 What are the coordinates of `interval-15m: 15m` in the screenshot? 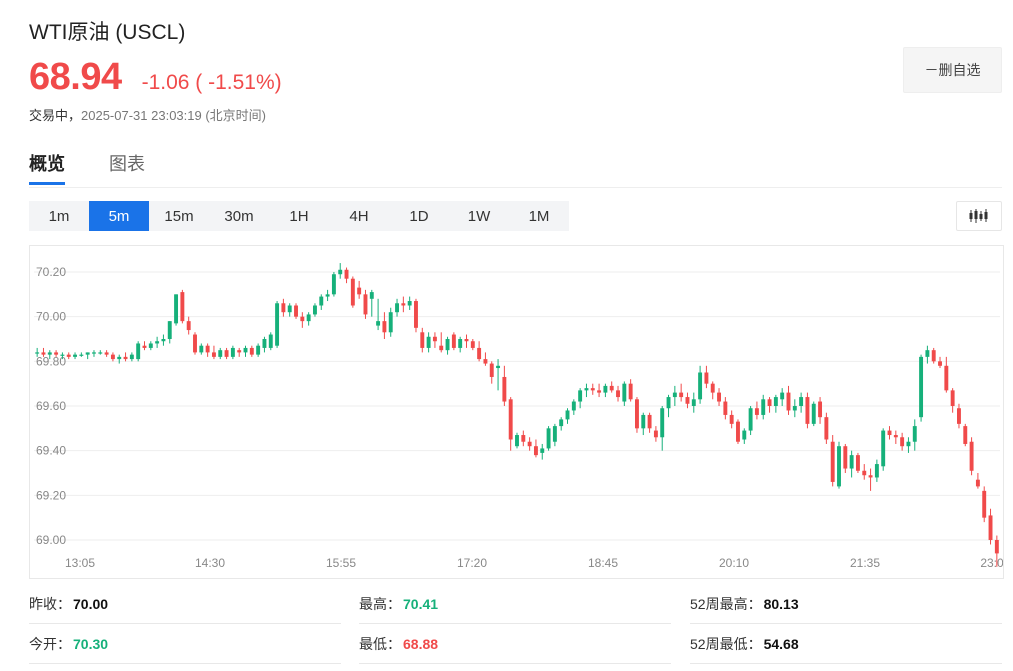 It's located at (179, 216).